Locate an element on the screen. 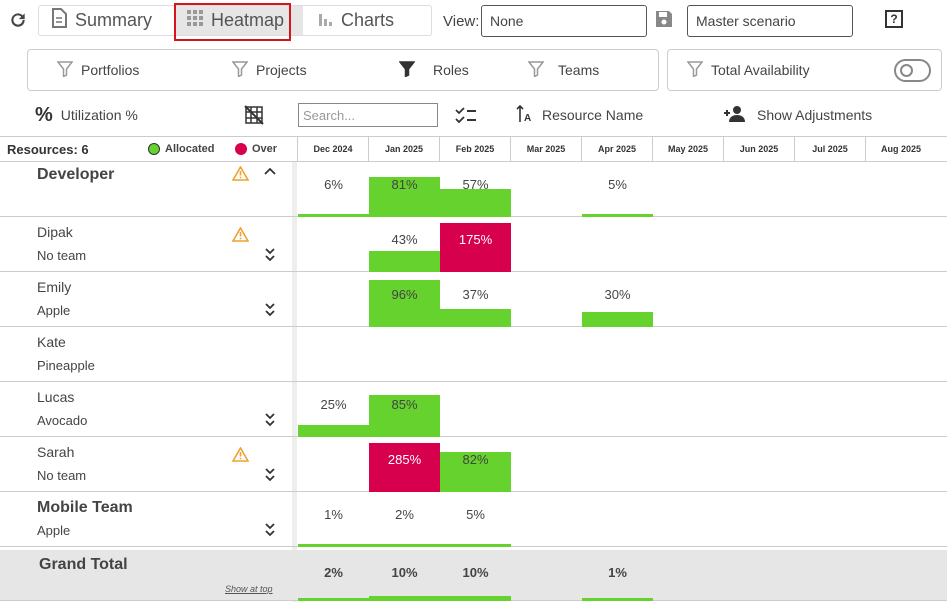 This screenshot has height=602, width=947. filter-projects: Projects is located at coordinates (269, 70).